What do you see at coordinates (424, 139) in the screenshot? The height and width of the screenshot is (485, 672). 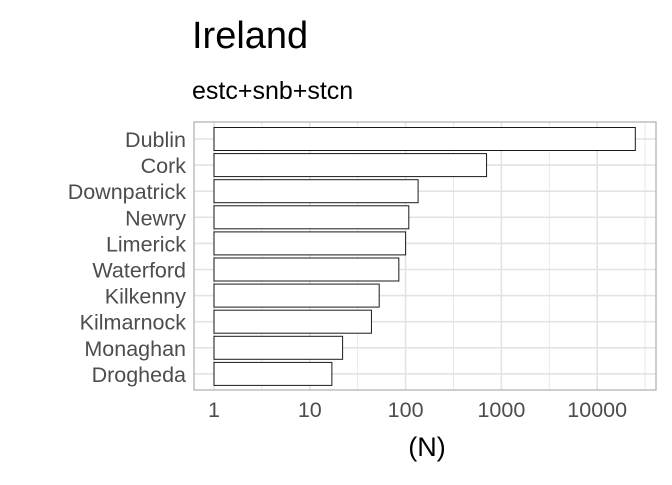 I see `bar-dublin` at bounding box center [424, 139].